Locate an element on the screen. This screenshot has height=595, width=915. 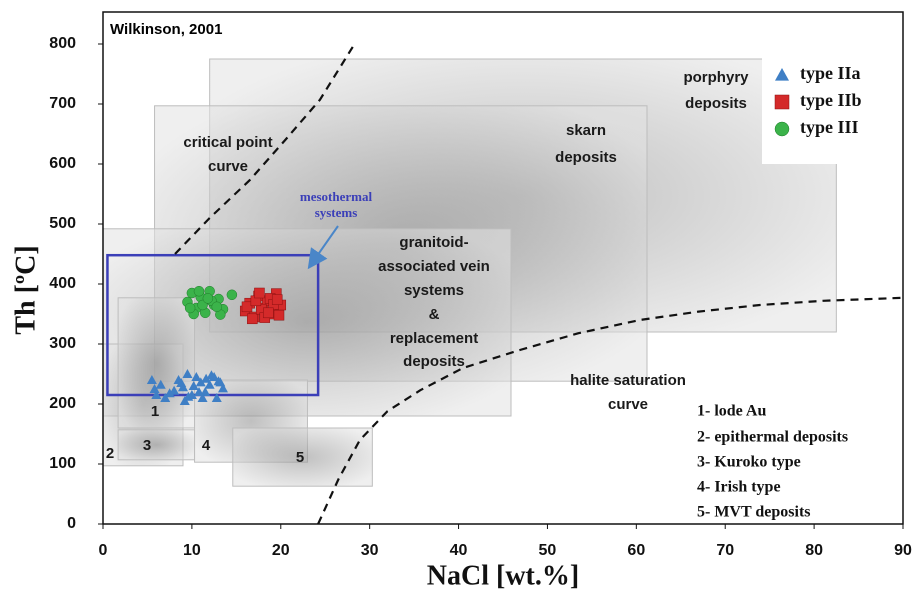
y-tick-label: 0 is located at coordinates (71, 523).